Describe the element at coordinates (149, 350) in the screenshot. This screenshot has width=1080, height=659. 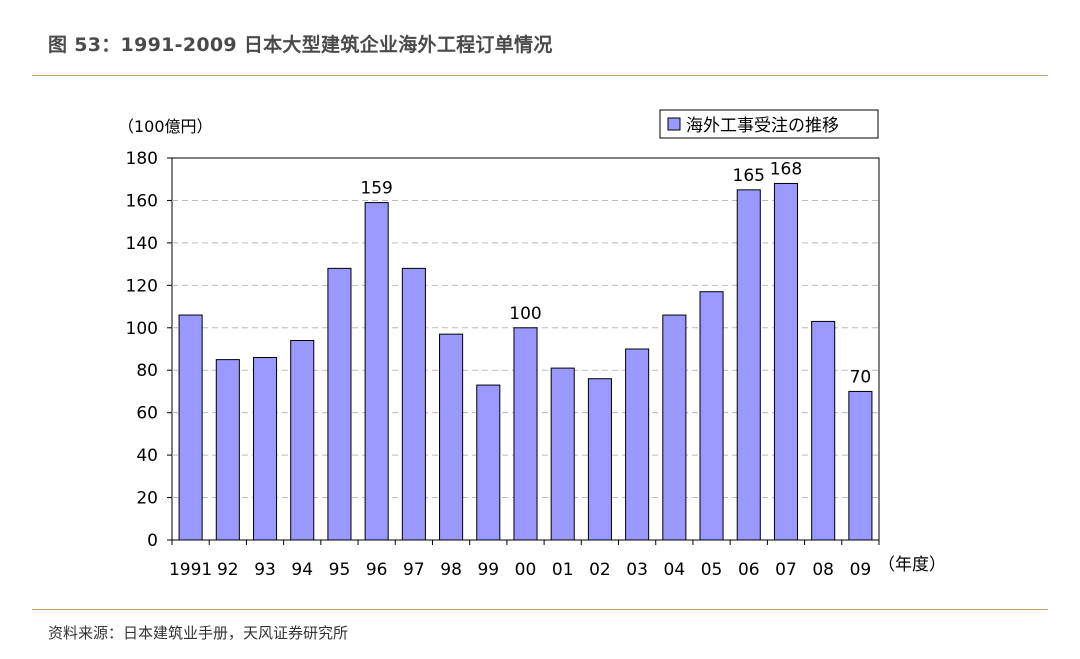
I see `y-axis: 0 20 40 60 80 100 120 140 160 180` at that location.